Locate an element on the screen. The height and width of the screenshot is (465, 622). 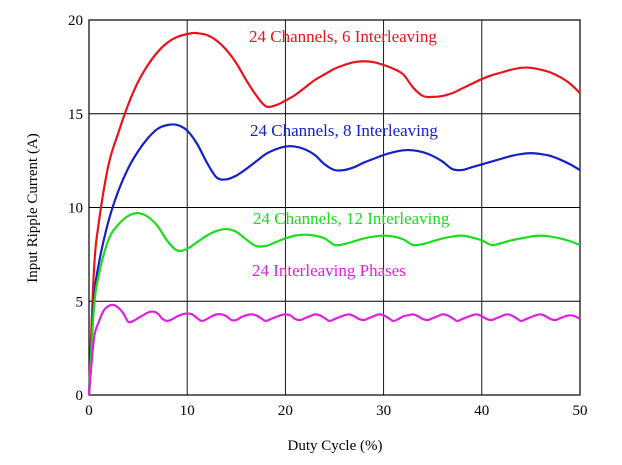
y-tick-label: 20 is located at coordinates (75, 21).